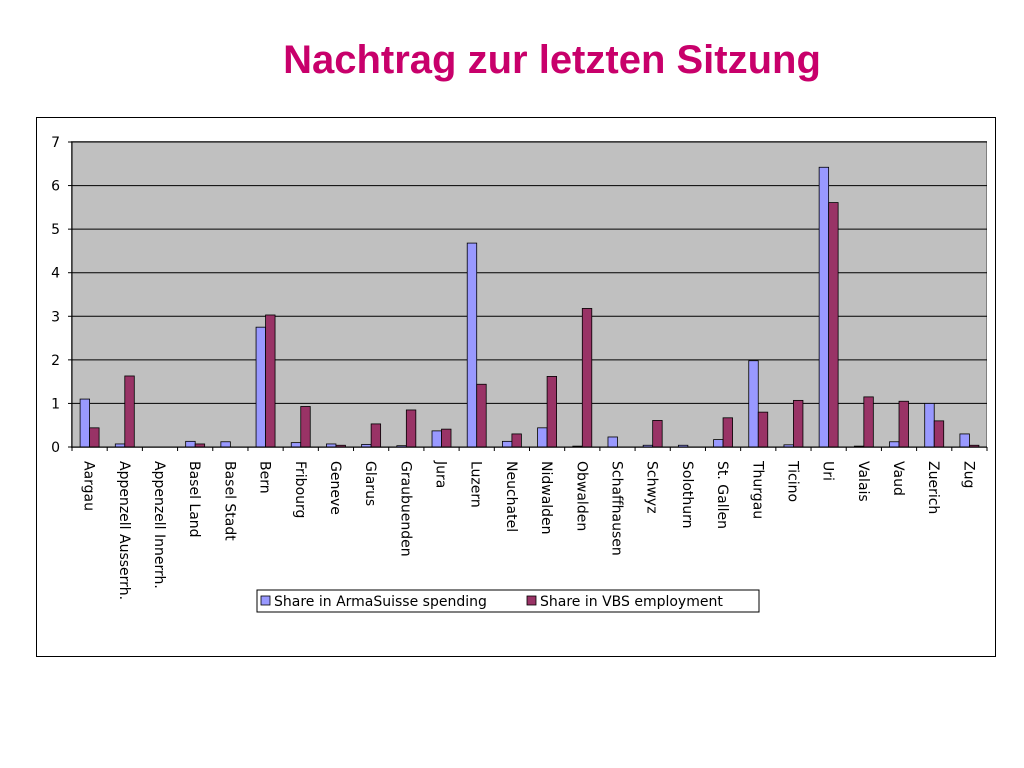  I want to click on legend-label: Share in VBS employment, so click(631, 602).